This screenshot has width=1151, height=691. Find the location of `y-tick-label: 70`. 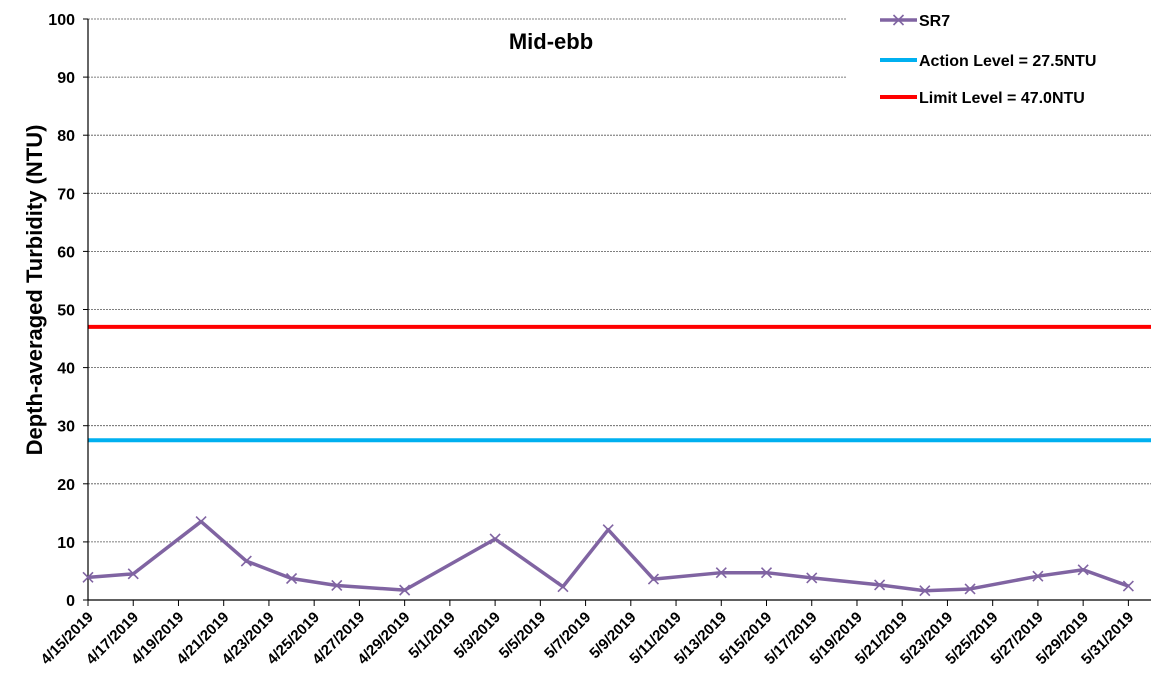

y-tick-label: 70 is located at coordinates (66, 194).